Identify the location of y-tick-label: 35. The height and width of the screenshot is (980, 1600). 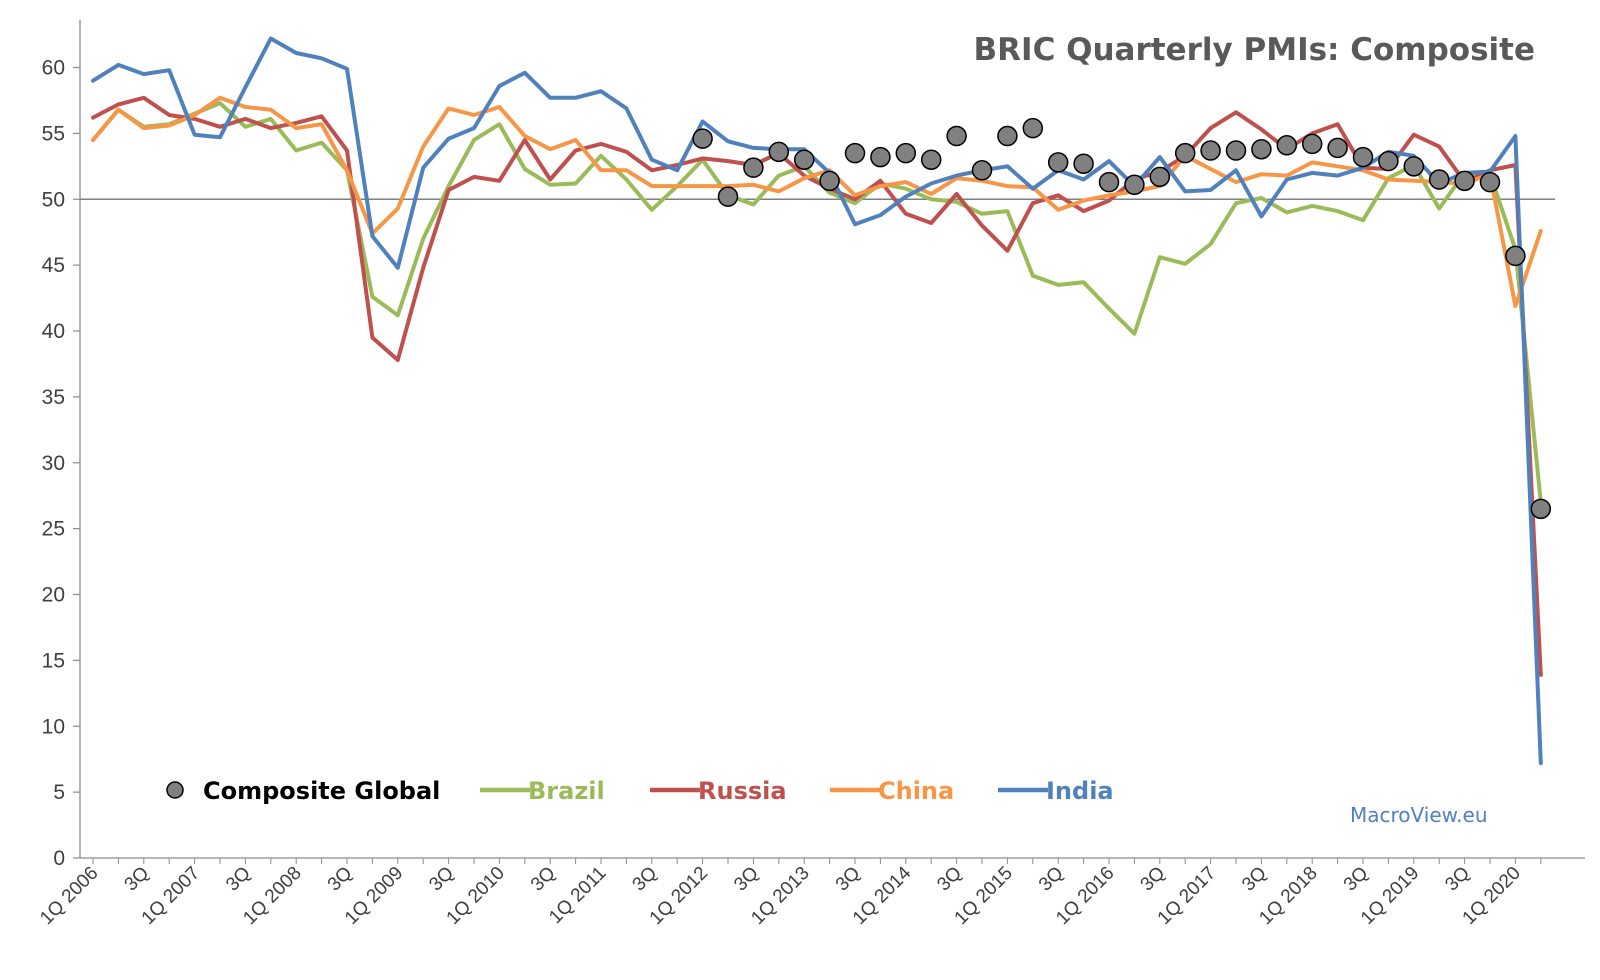
(53, 397).